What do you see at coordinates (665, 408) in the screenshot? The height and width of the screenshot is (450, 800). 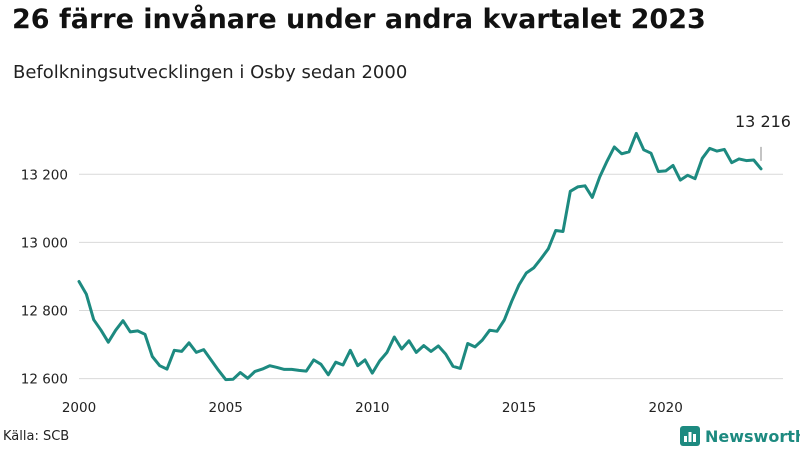 I see `x-tick-label-2020: 2020` at bounding box center [665, 408].